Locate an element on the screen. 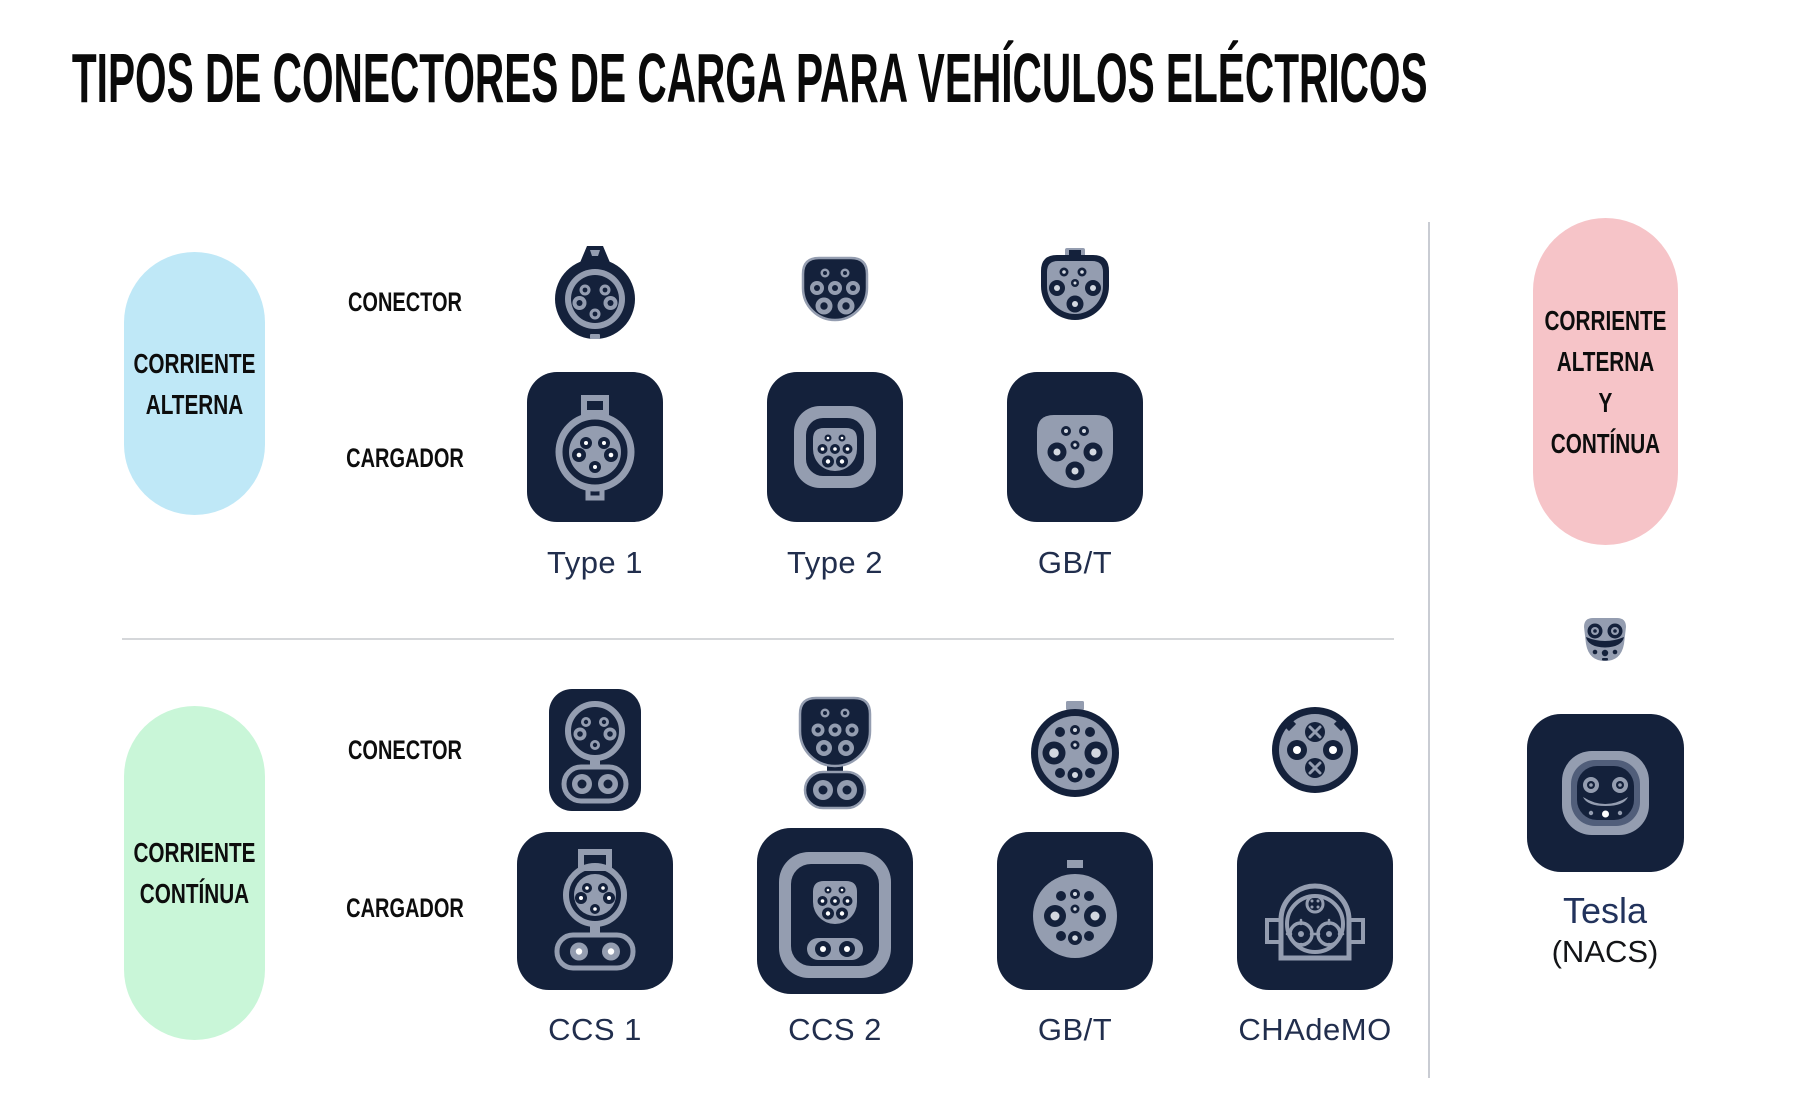 Image resolution: width=1800 pixels, height=1100 pixels. acdc-current-badge: CORRIENTE ALTERNA Y CONTÍNUA is located at coordinates (1605, 381).